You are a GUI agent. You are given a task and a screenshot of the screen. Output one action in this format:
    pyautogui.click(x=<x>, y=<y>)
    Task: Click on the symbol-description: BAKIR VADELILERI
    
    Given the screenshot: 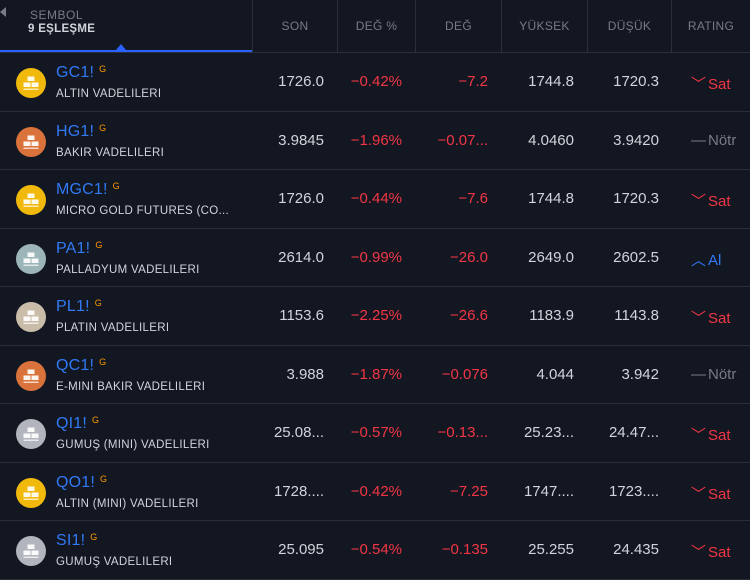 What is the action you would take?
    pyautogui.click(x=110, y=152)
    